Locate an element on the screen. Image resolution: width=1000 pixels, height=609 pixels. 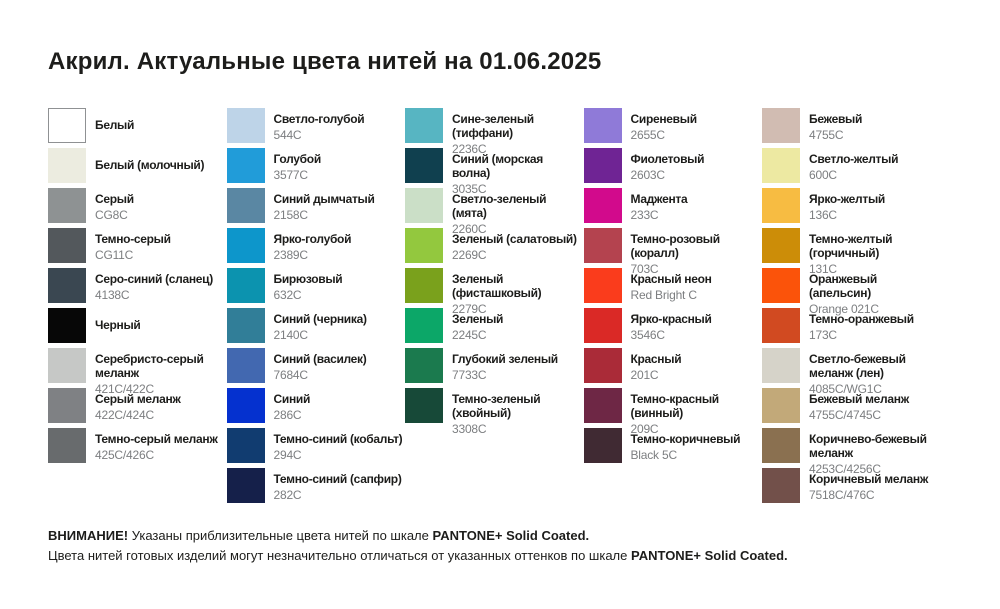
pantone-code: 2655C is located at coordinates (648, 135).